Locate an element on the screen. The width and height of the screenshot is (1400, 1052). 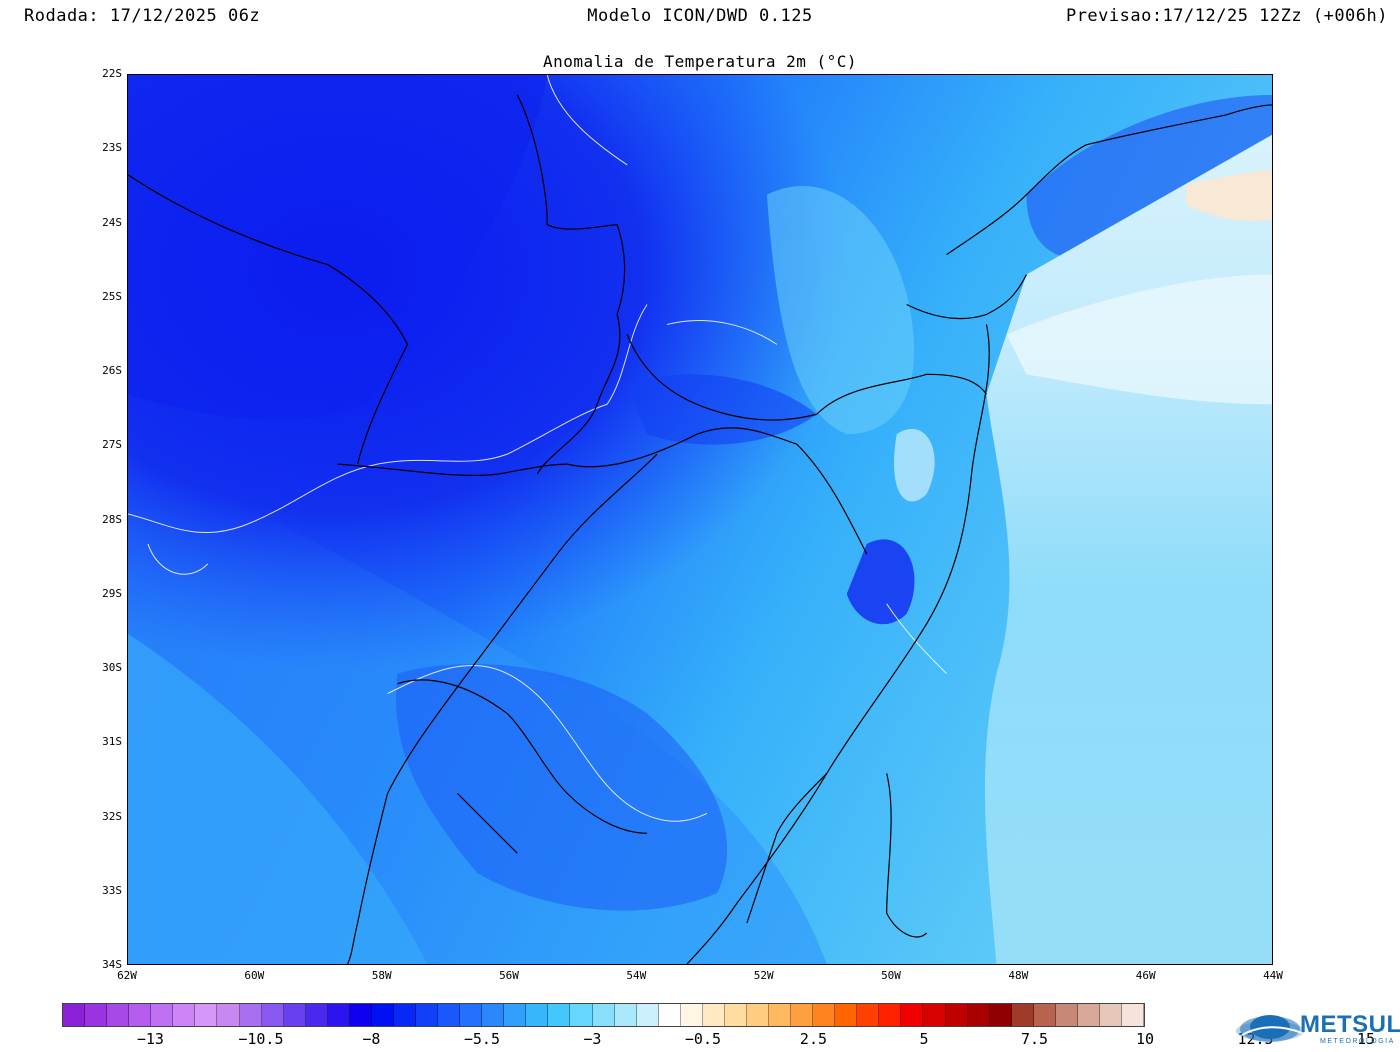
lon-tick-label: 52W is located at coordinates (763, 975).